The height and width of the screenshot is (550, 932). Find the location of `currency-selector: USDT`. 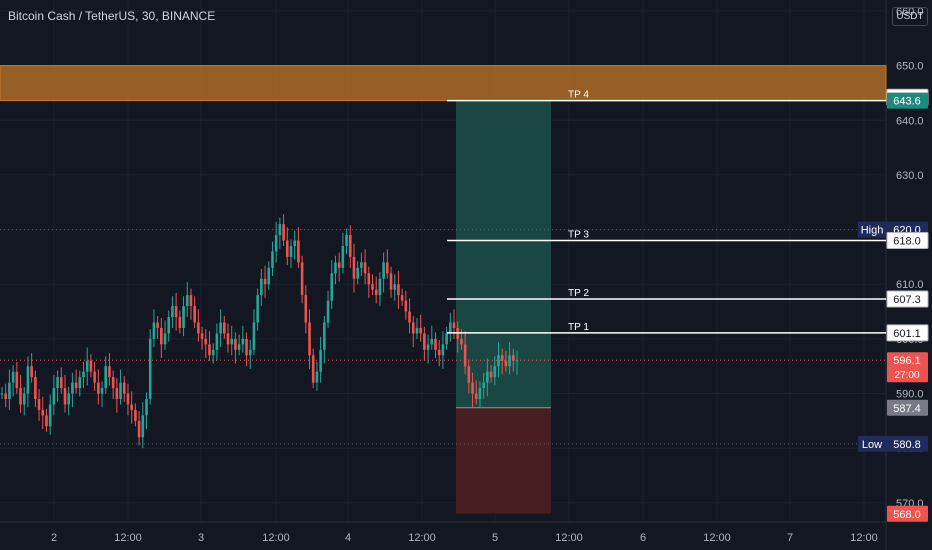

currency-selector: USDT is located at coordinates (910, 16).